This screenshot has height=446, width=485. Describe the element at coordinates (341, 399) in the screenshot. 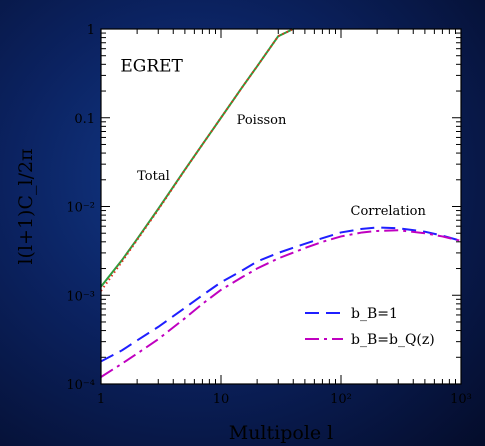

I see `x-tick-label: 10²` at that location.